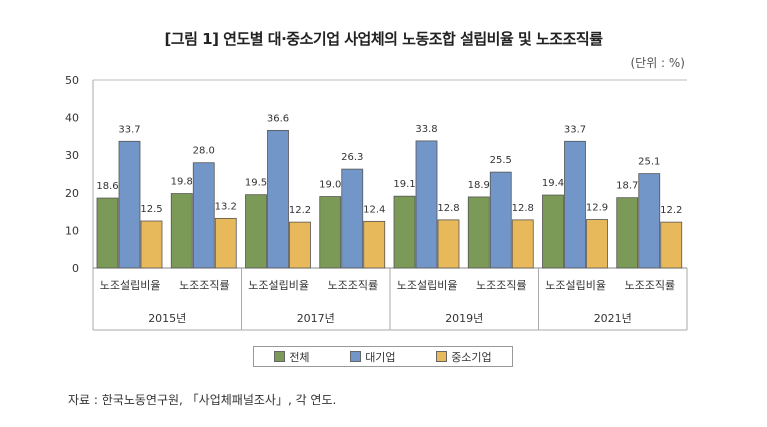 The image size is (767, 427). What do you see at coordinates (182, 182) in the screenshot?
I see `data-label: 19.8` at bounding box center [182, 182].